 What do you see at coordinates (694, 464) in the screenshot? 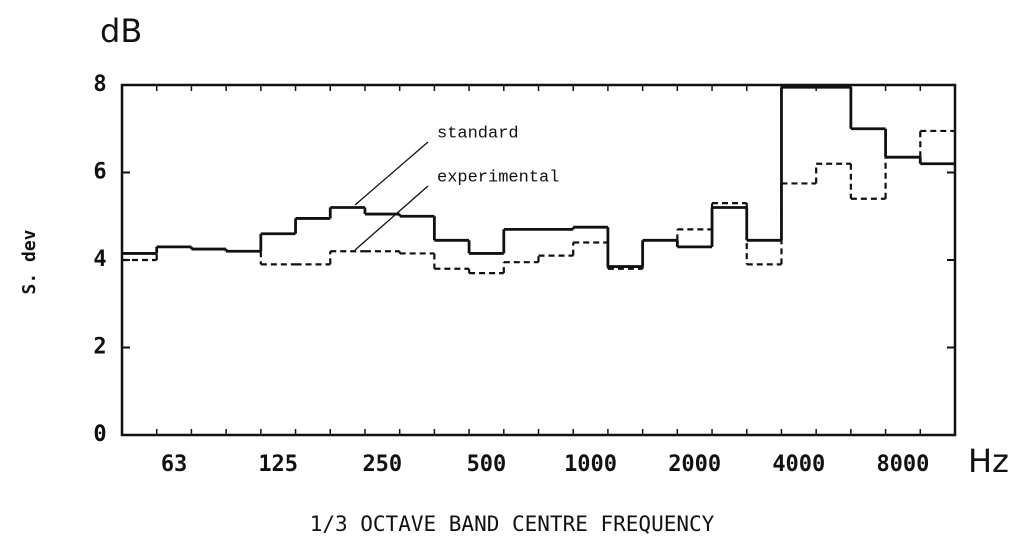
I see `x-tick-label: 2000` at bounding box center [694, 464].